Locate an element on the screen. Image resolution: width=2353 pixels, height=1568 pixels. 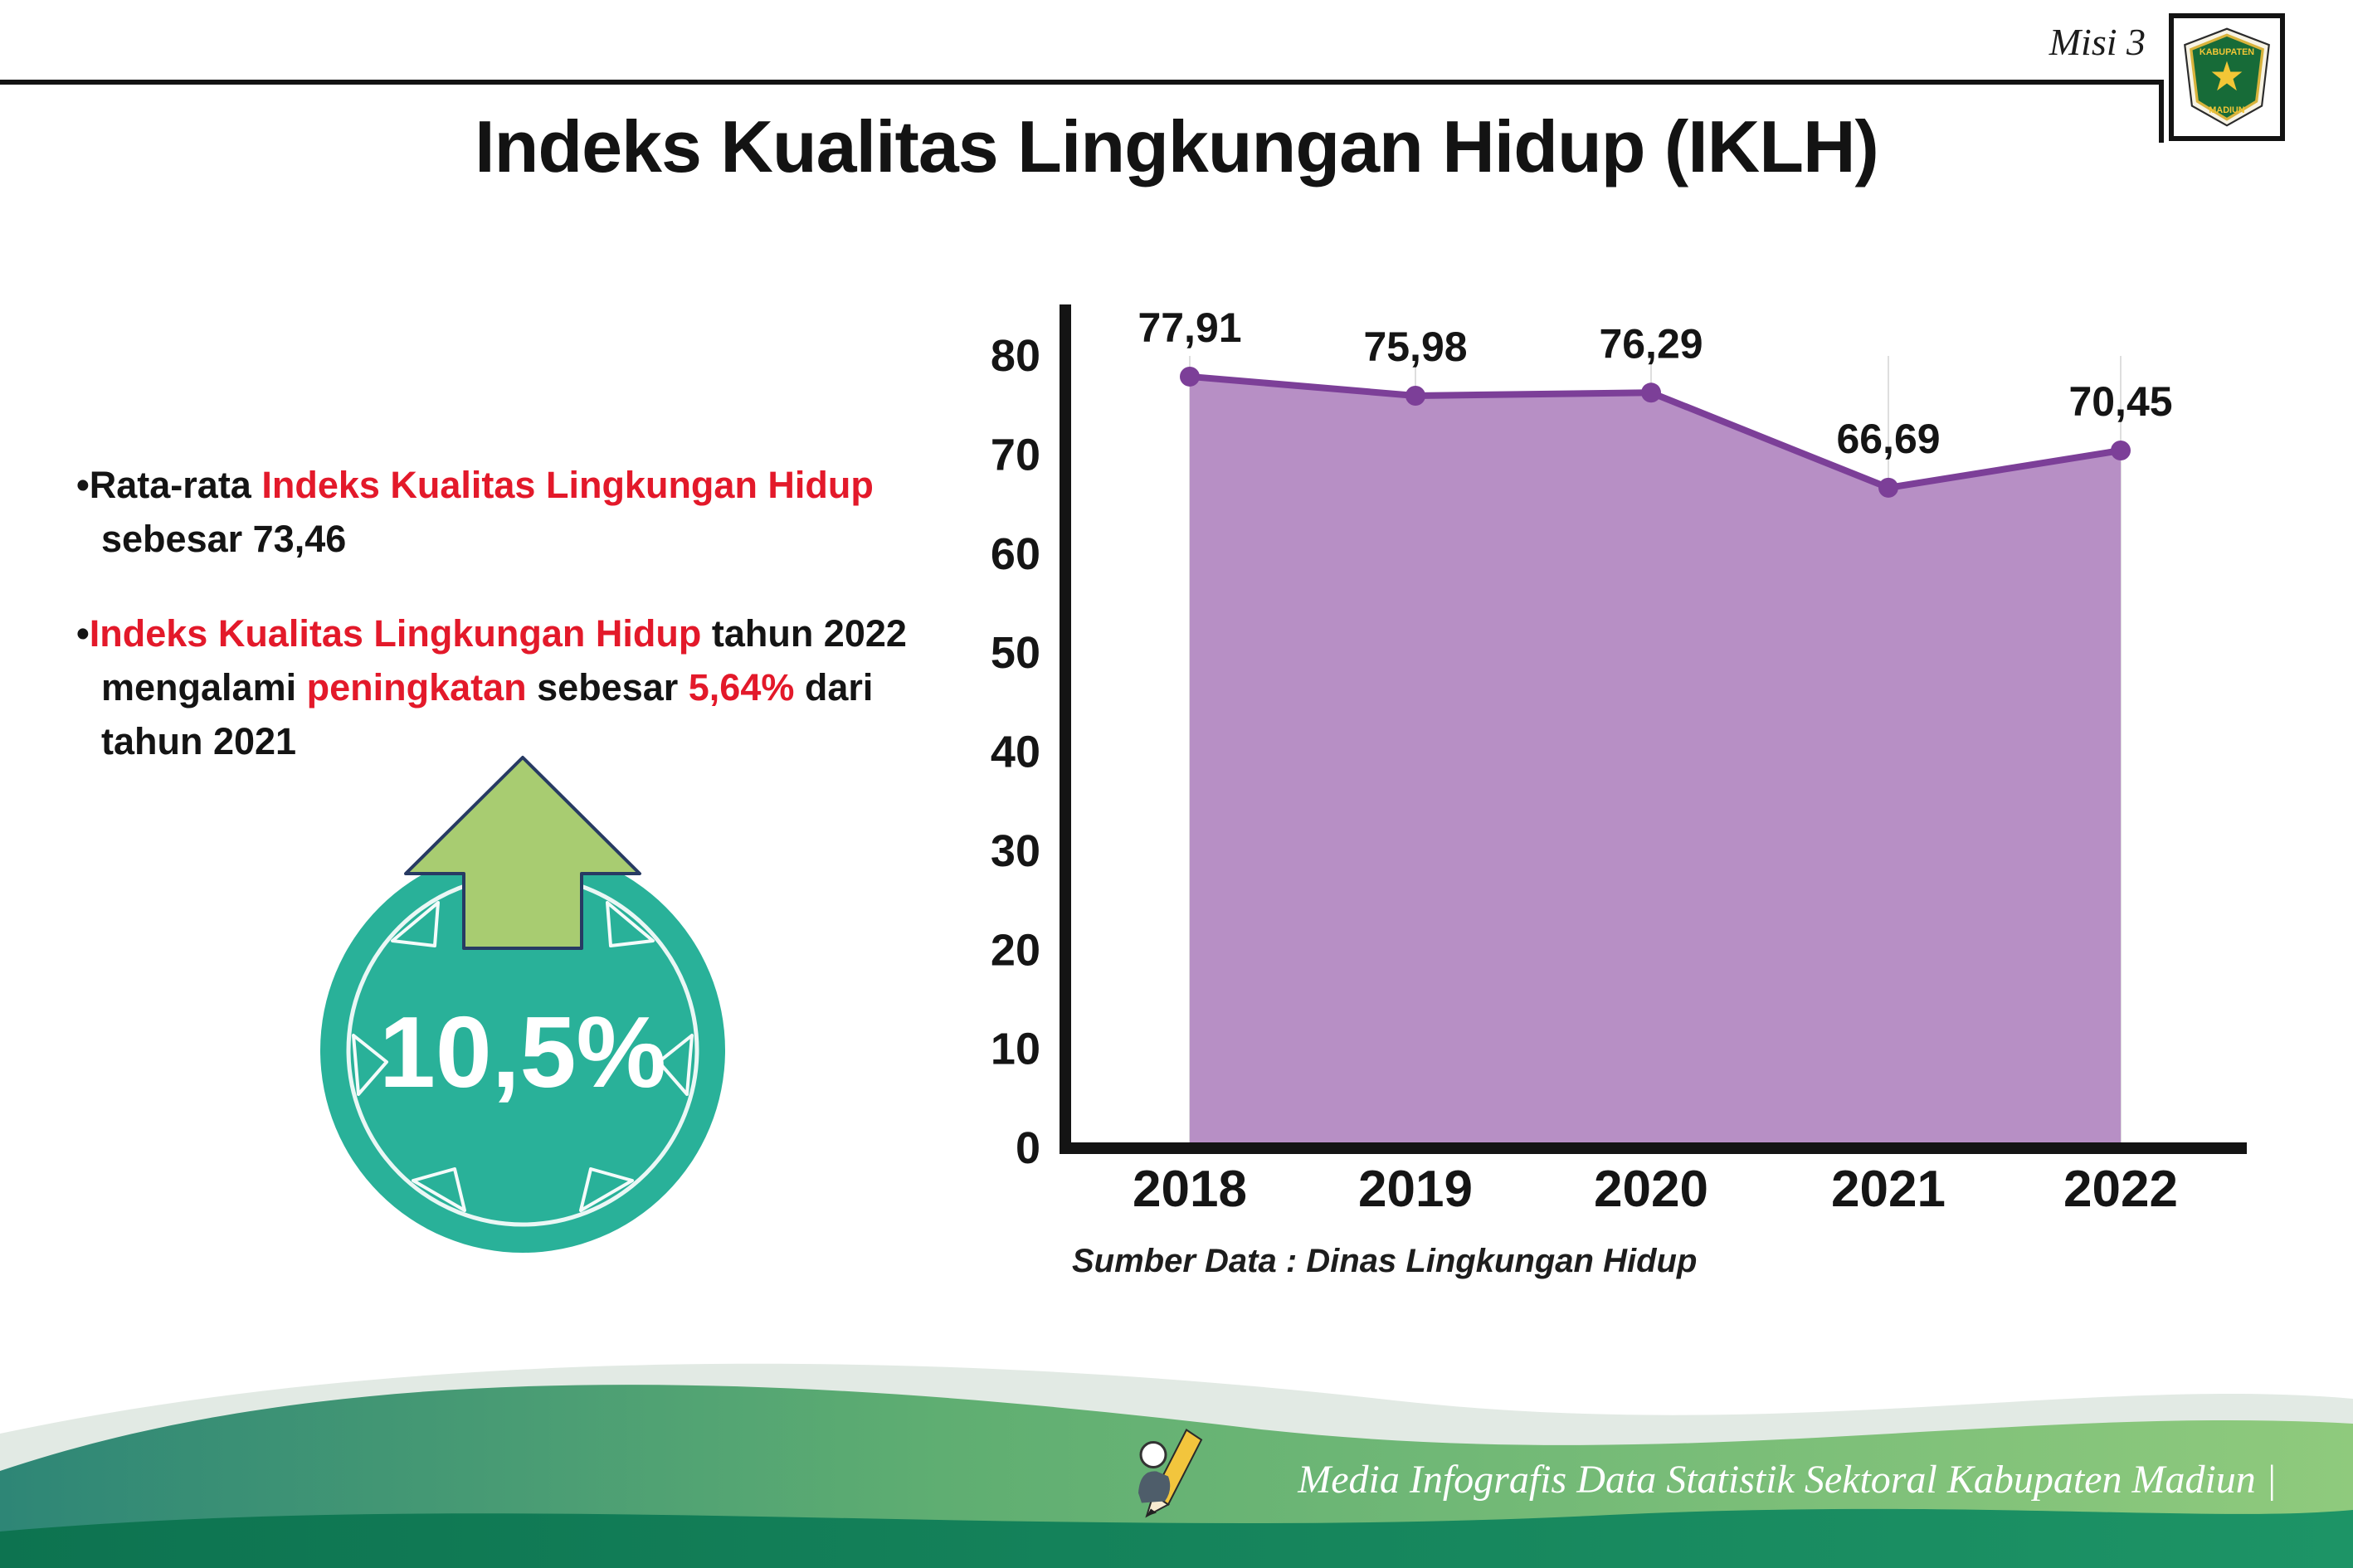
badge-value: 10,5% is located at coordinates (522, 1052).